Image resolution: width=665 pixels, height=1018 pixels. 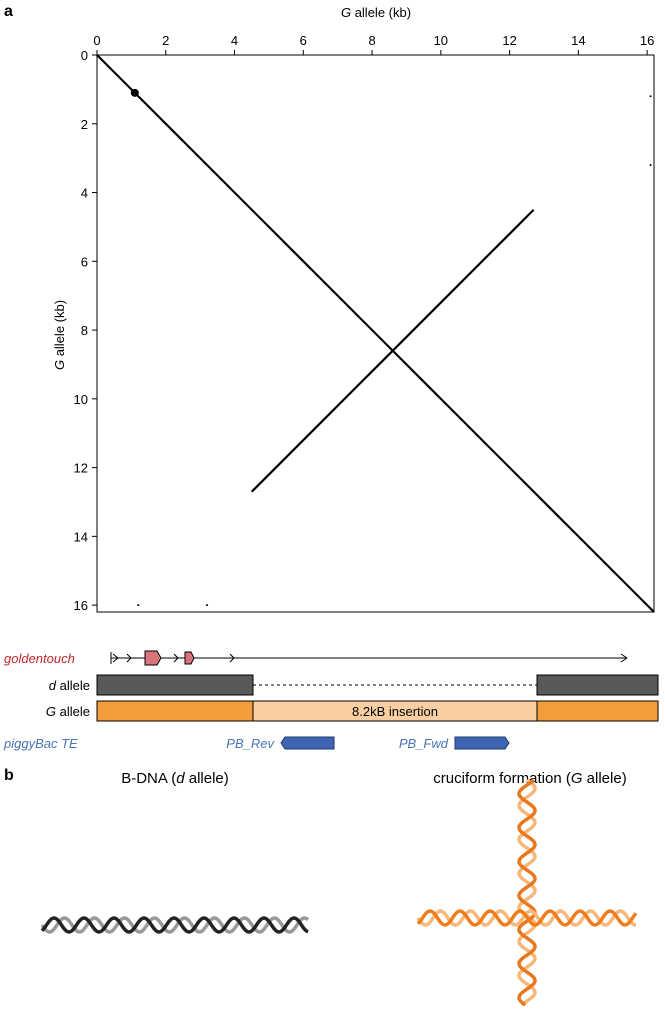 I want to click on y-axis-label: G allele (kb), so click(x=59, y=335).